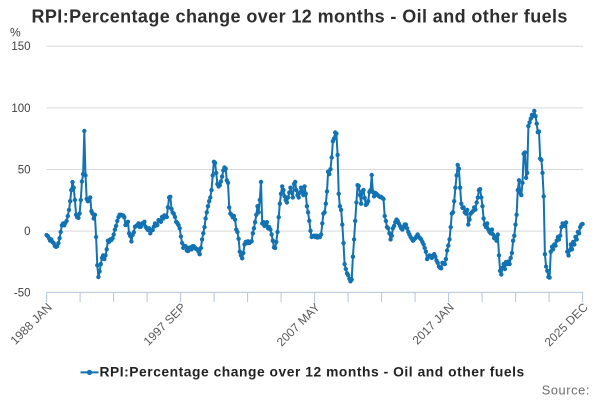  What do you see at coordinates (566, 390) in the screenshot?
I see `svg-text: Source:` at bounding box center [566, 390].